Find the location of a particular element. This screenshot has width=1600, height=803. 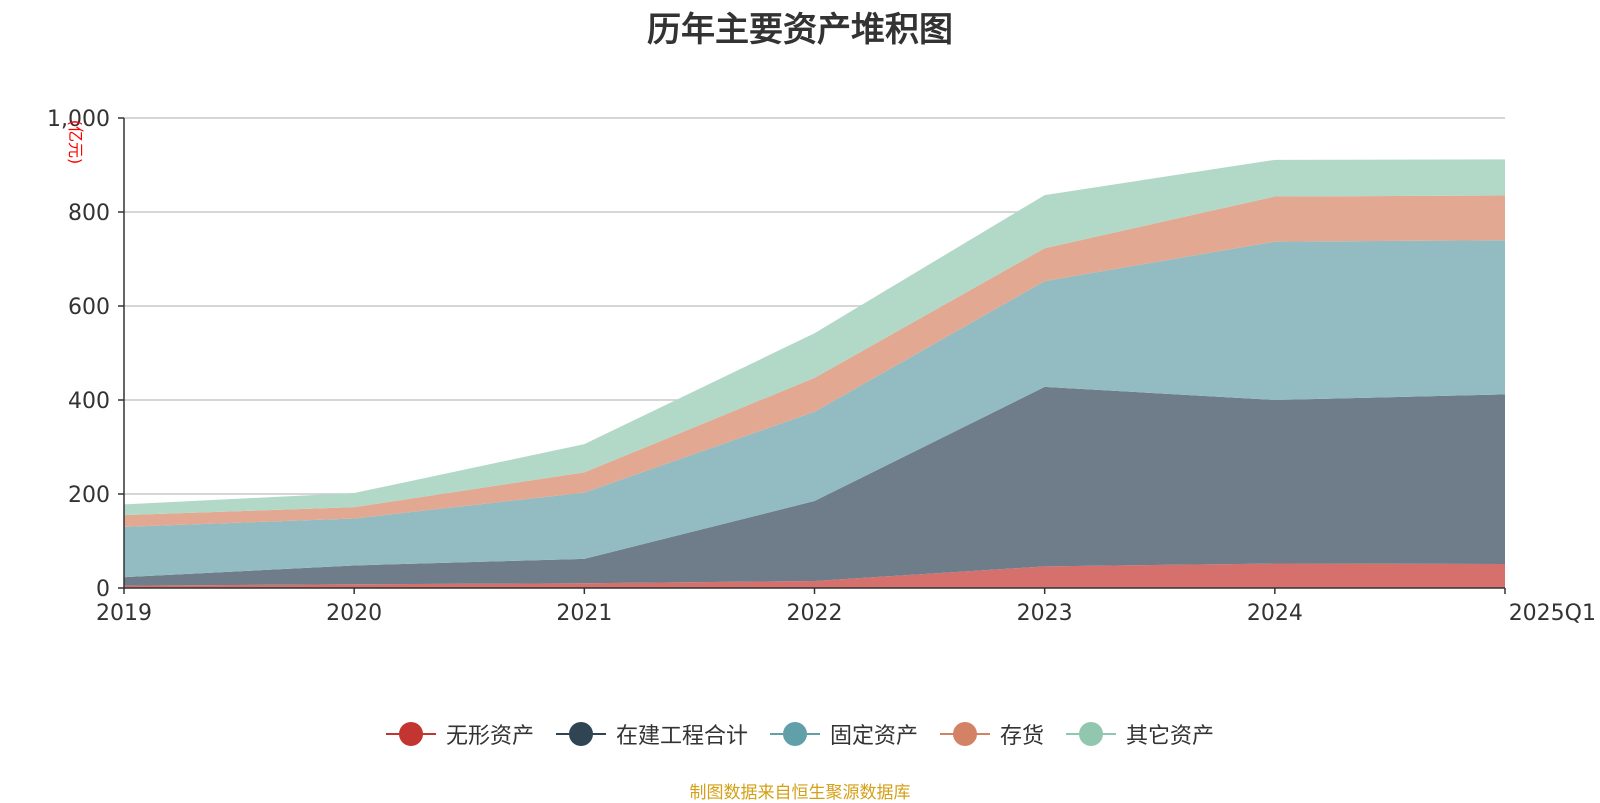

x-tick-label: 2020 is located at coordinates (354, 613).